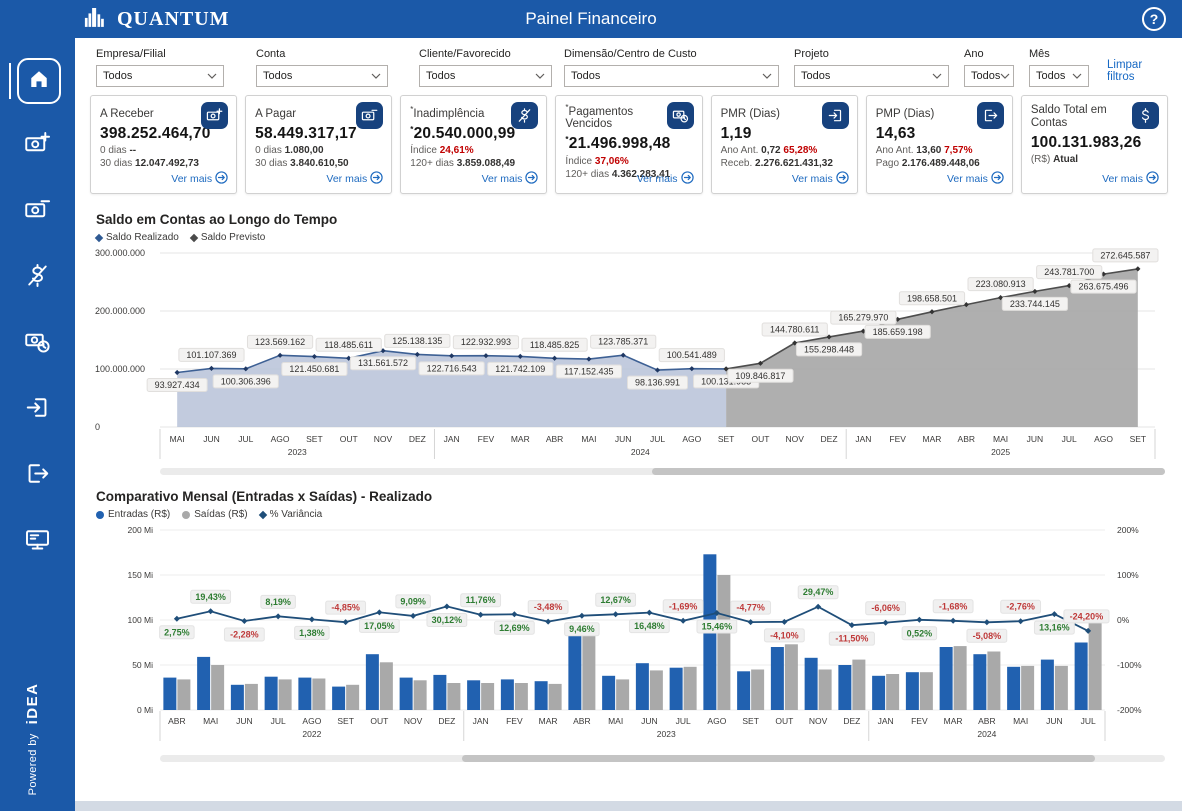 The image size is (1182, 811). I want to click on sidebar-item-box-arrow-out, so click(37, 473).